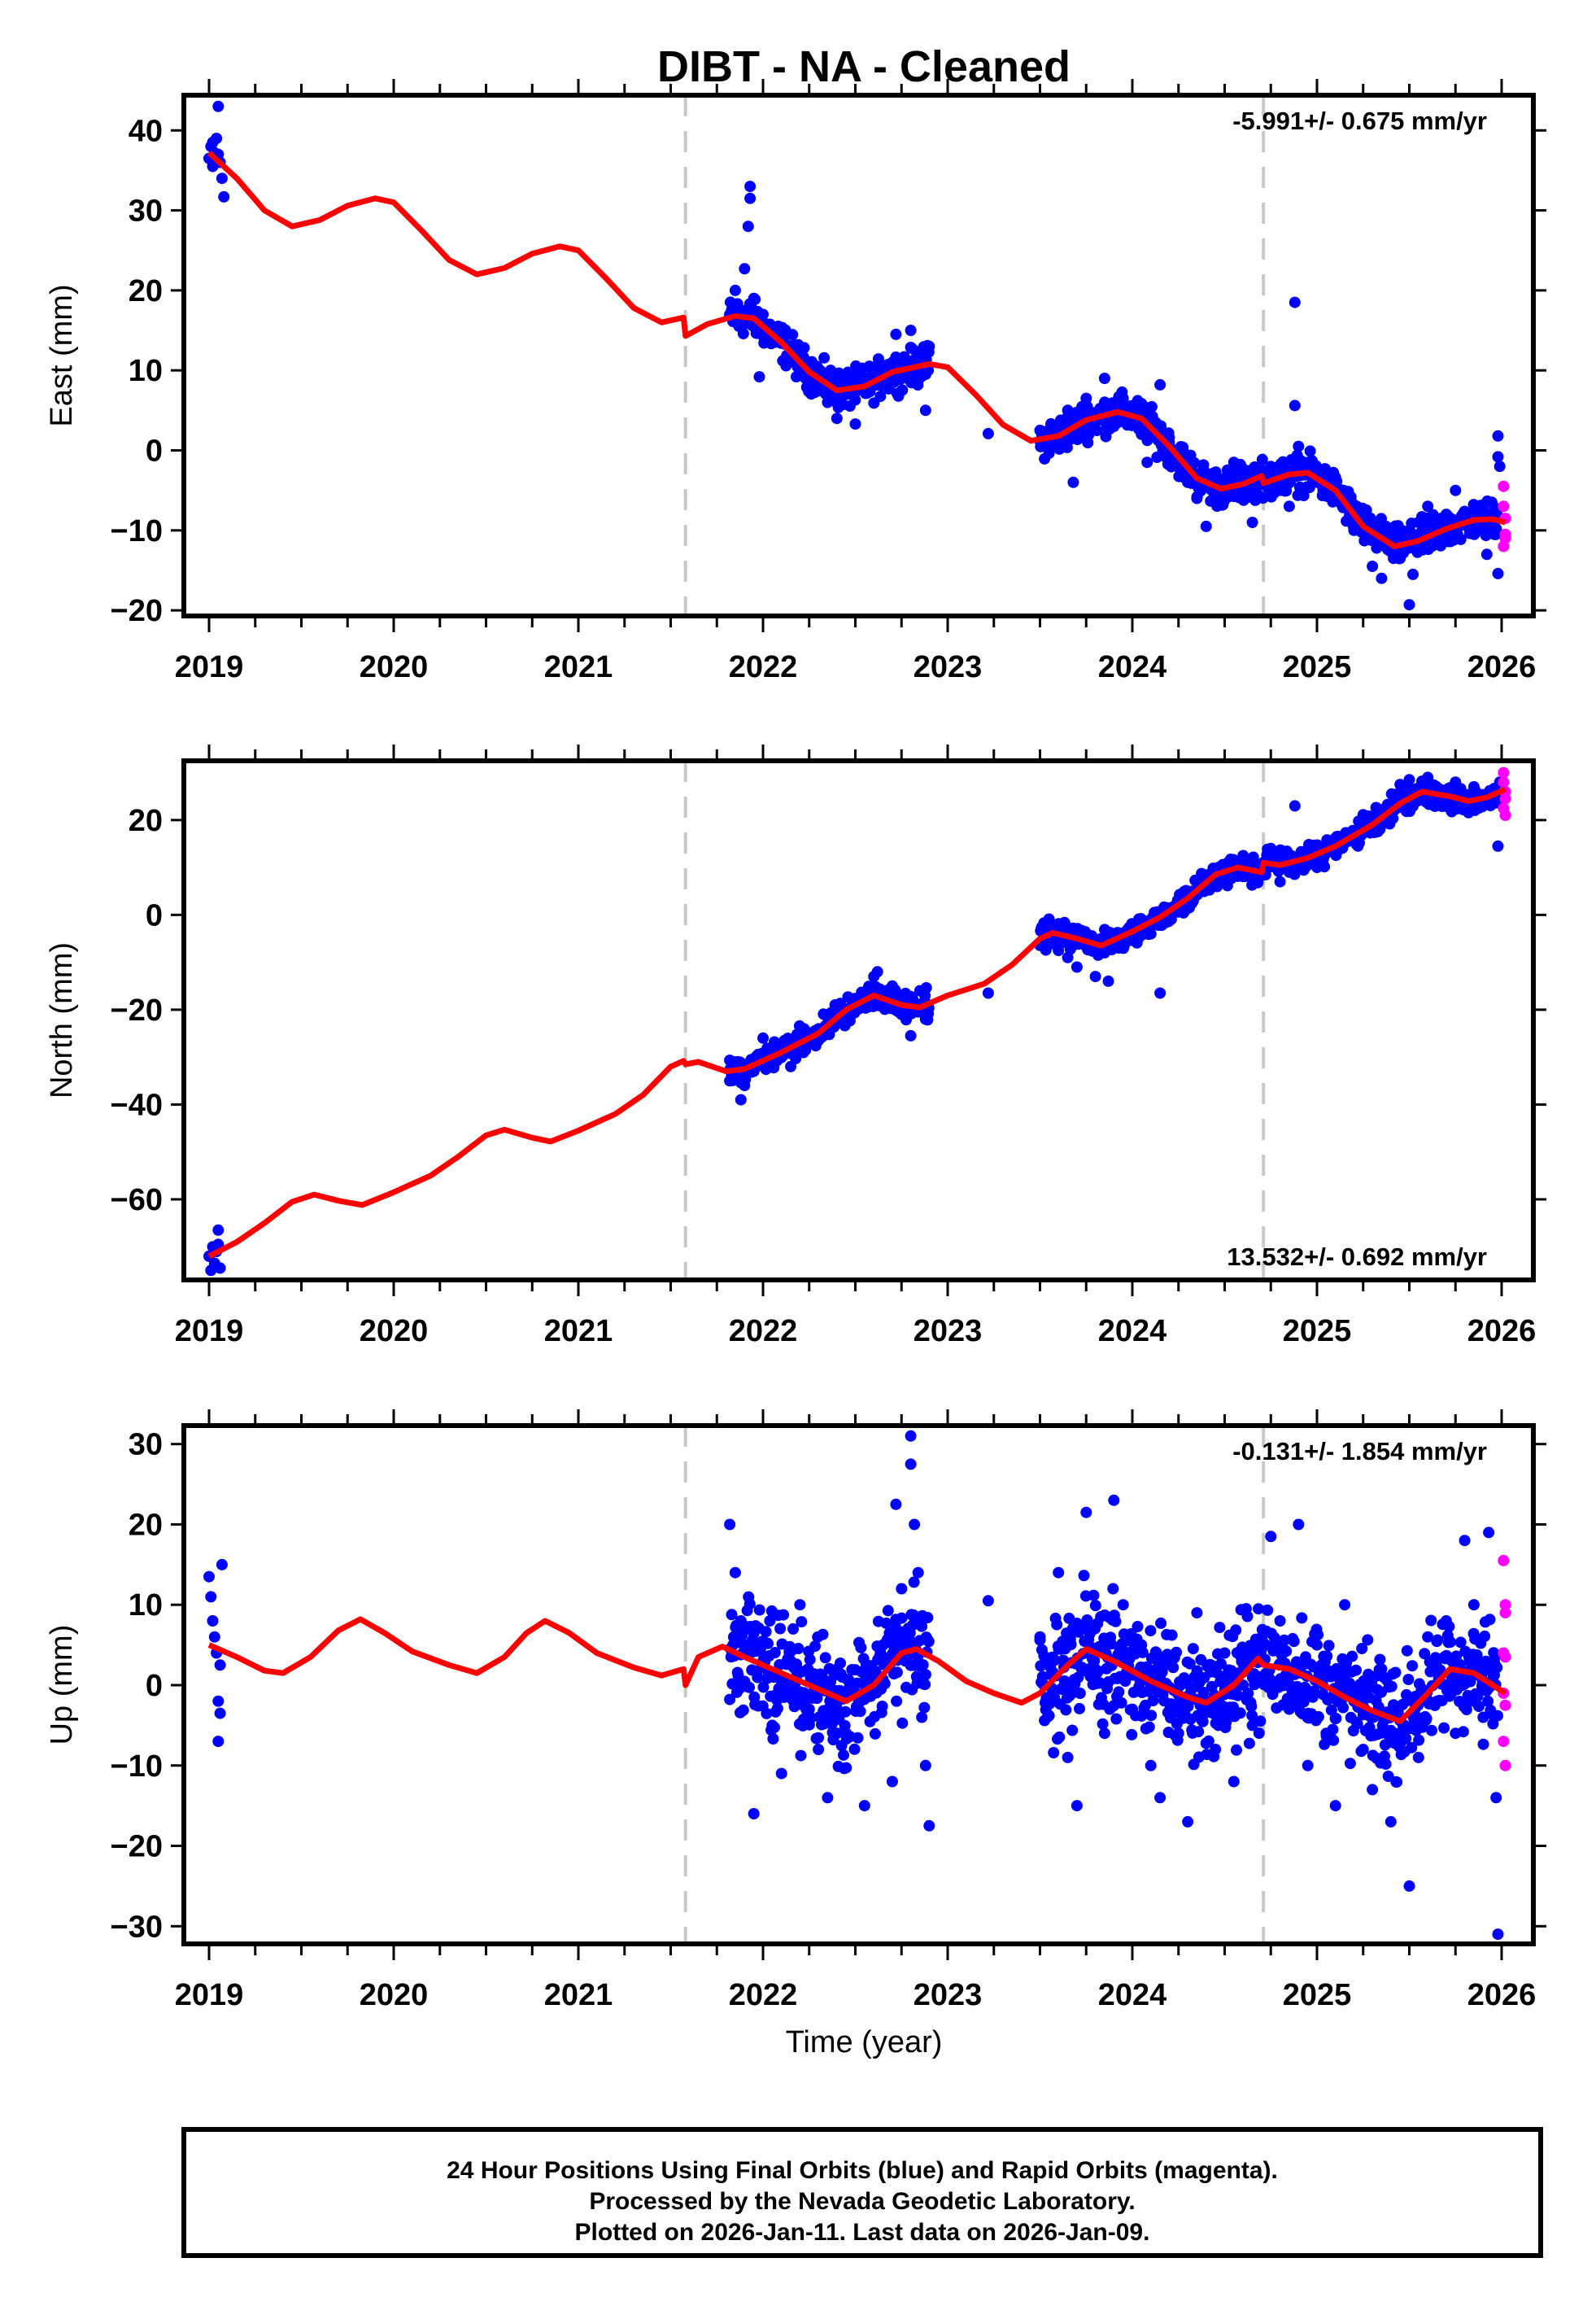  I want to click on x-tick-label: 2020, so click(394, 1995).